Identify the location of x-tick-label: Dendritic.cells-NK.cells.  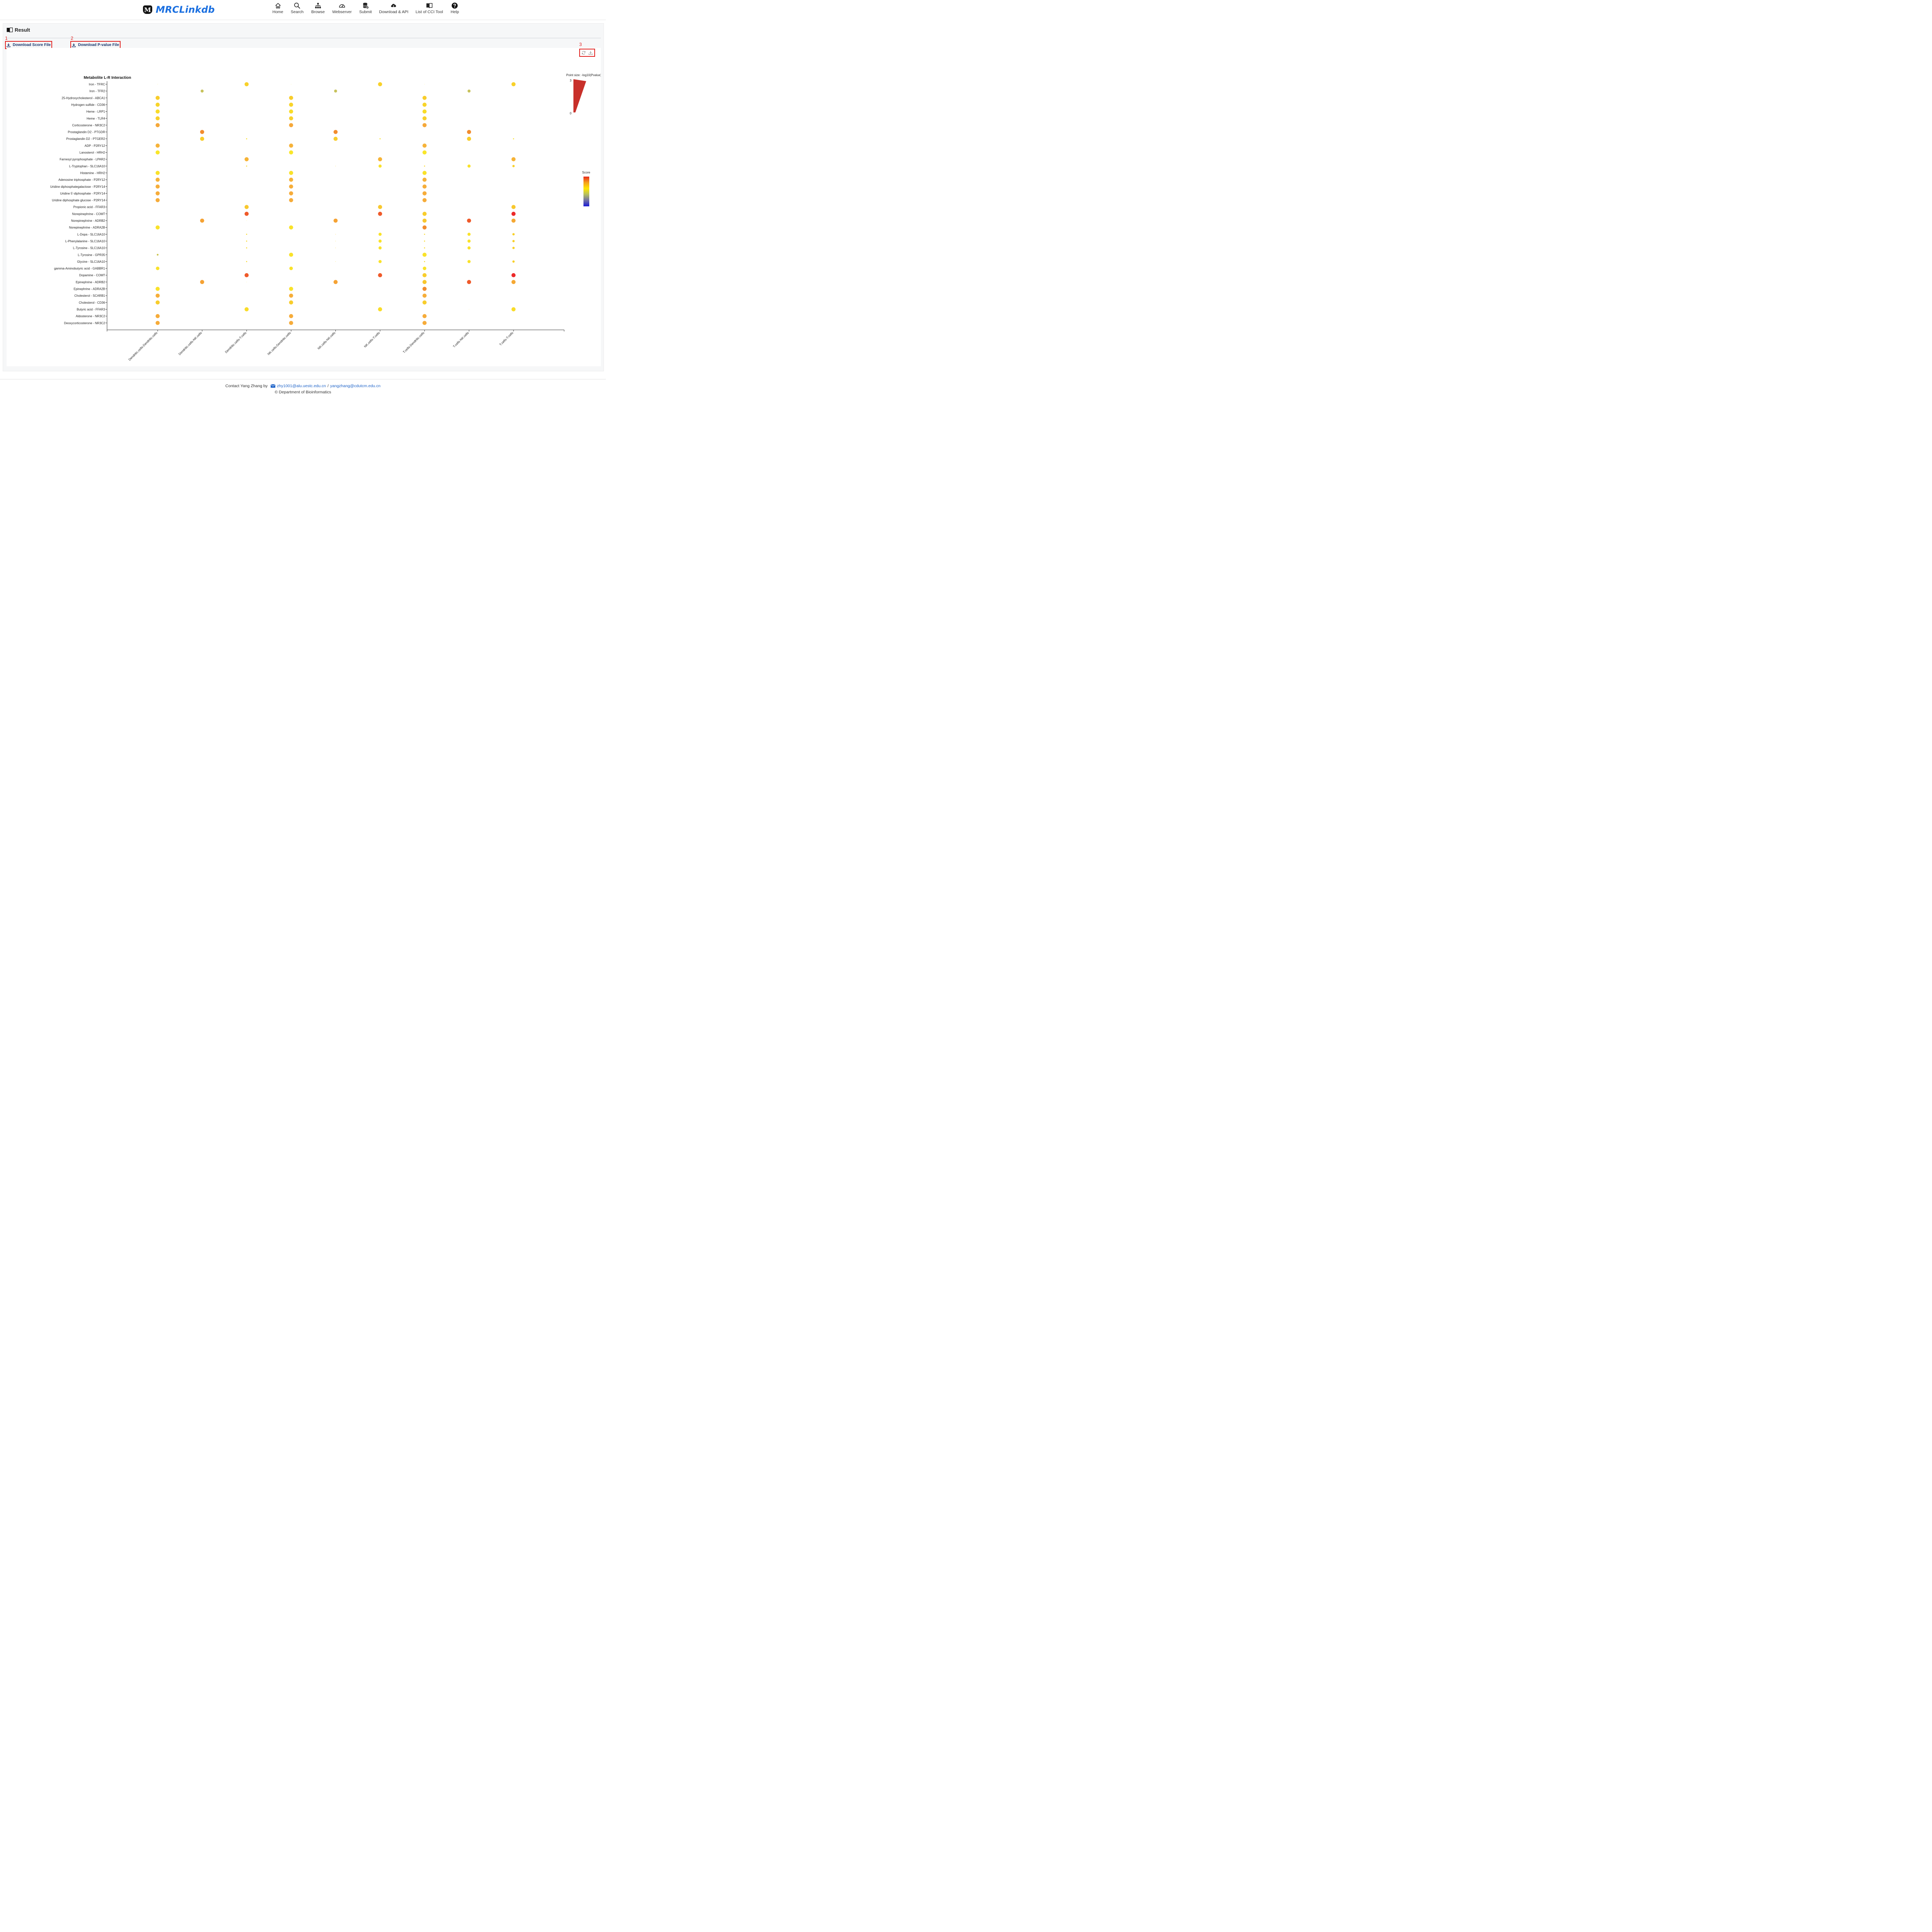
(190, 344).